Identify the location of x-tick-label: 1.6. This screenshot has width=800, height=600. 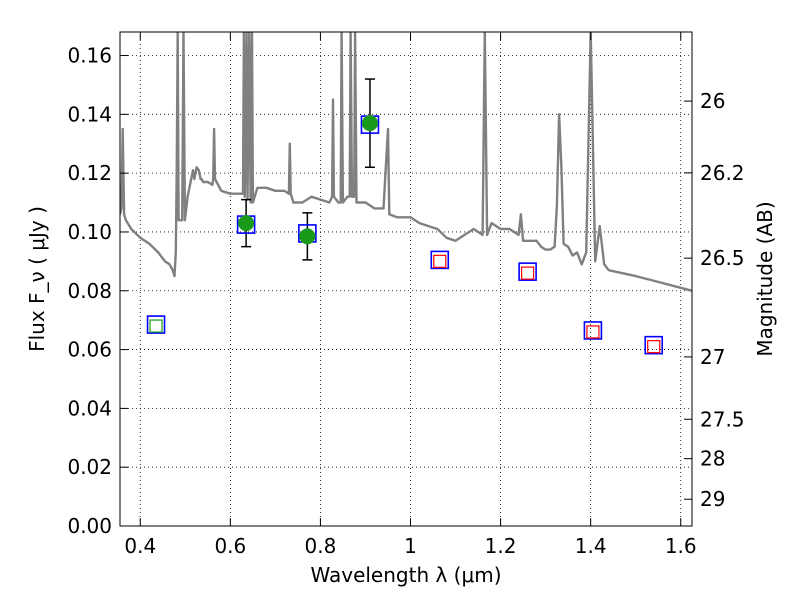
(681, 546).